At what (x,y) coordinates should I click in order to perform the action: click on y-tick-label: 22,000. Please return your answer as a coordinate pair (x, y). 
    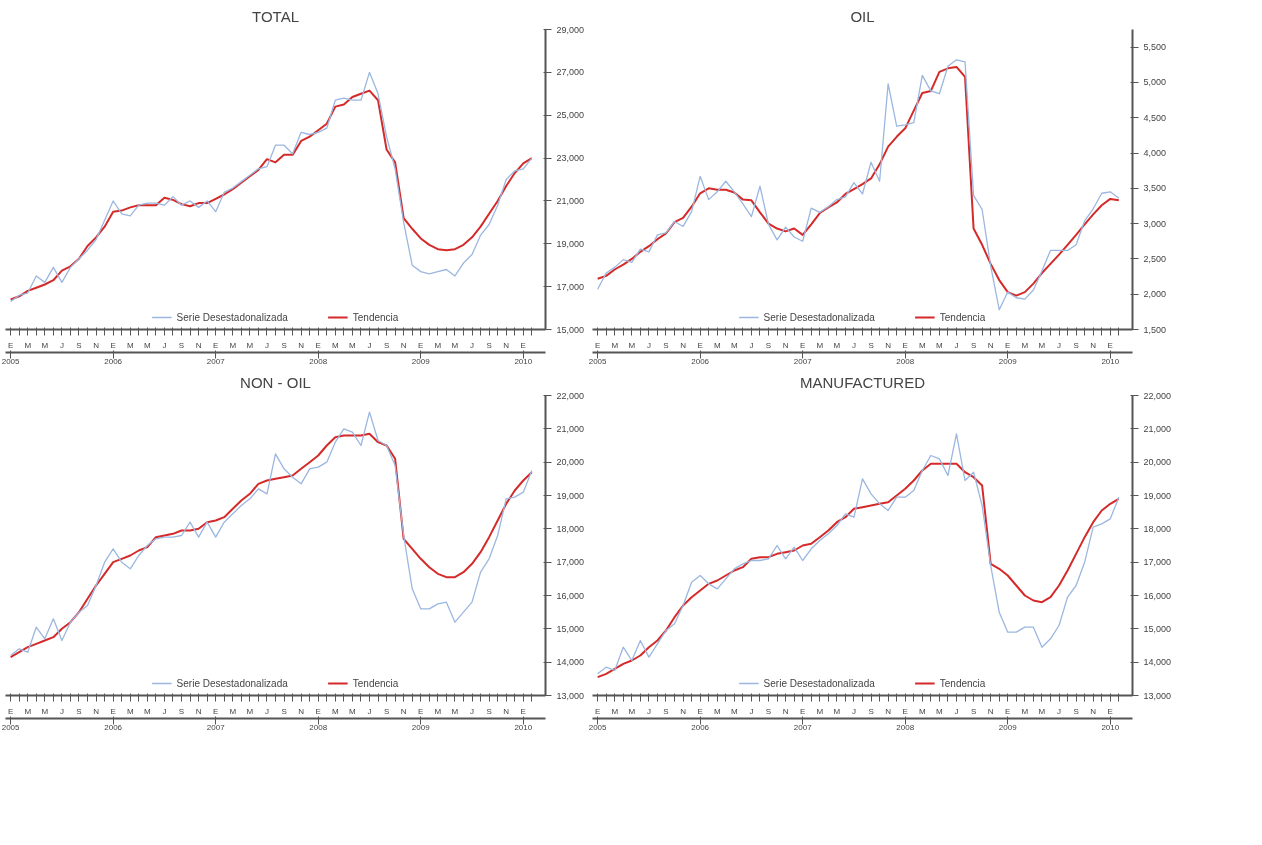
    Looking at the image, I should click on (570, 395).